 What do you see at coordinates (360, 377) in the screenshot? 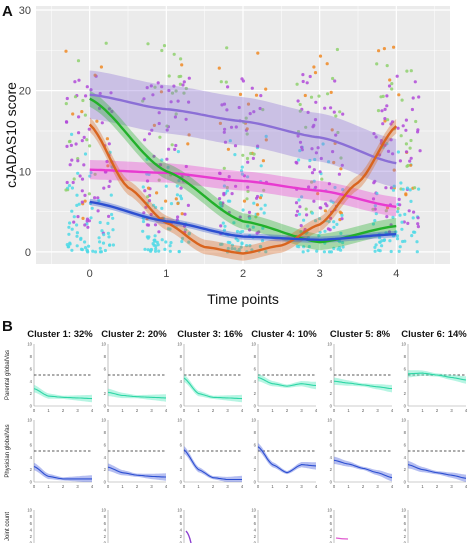
I see `small-plot: 0 2 4 6 8 10 0 1 2 3 4` at bounding box center [360, 377].